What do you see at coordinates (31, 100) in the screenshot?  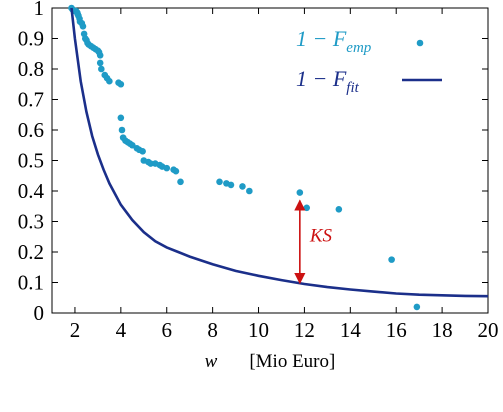 I see `y-tick-label: 0.7` at bounding box center [31, 100].